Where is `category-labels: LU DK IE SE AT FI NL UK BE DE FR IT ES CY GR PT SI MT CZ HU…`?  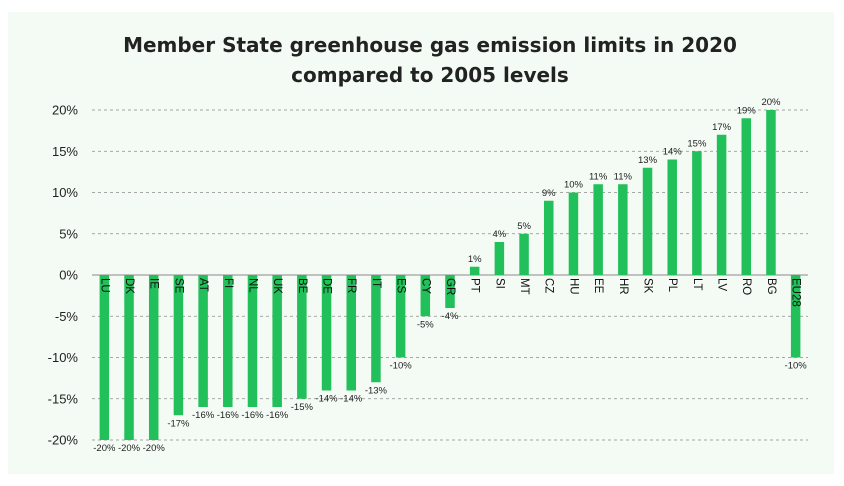
category-labels: LU DK IE SE AT FI NL UK BE DE FR IT ES CY GR PT SI MT CZ HU… is located at coordinates (449, 292).